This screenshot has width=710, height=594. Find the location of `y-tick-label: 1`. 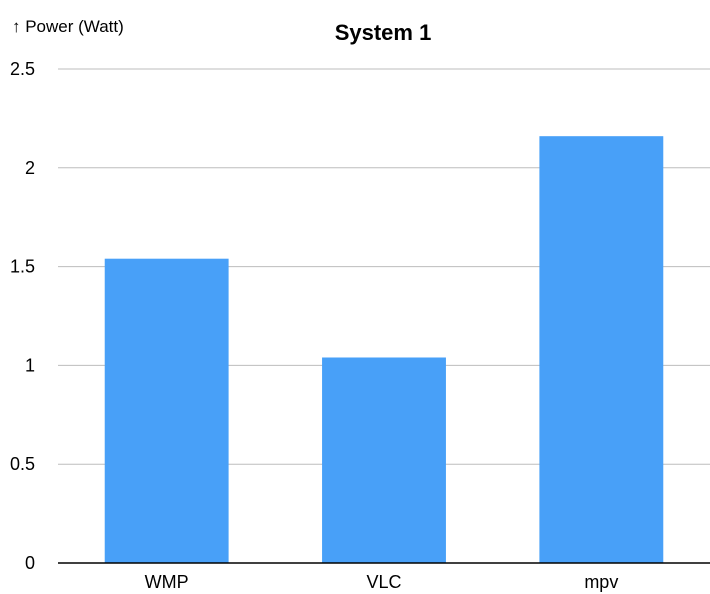

y-tick-label: 1 is located at coordinates (30, 365).